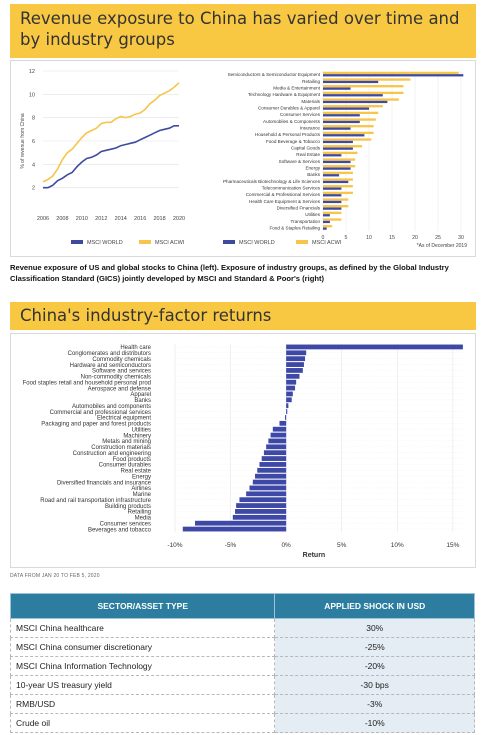  I want to click on category-label: Construction materials, so click(121, 448).